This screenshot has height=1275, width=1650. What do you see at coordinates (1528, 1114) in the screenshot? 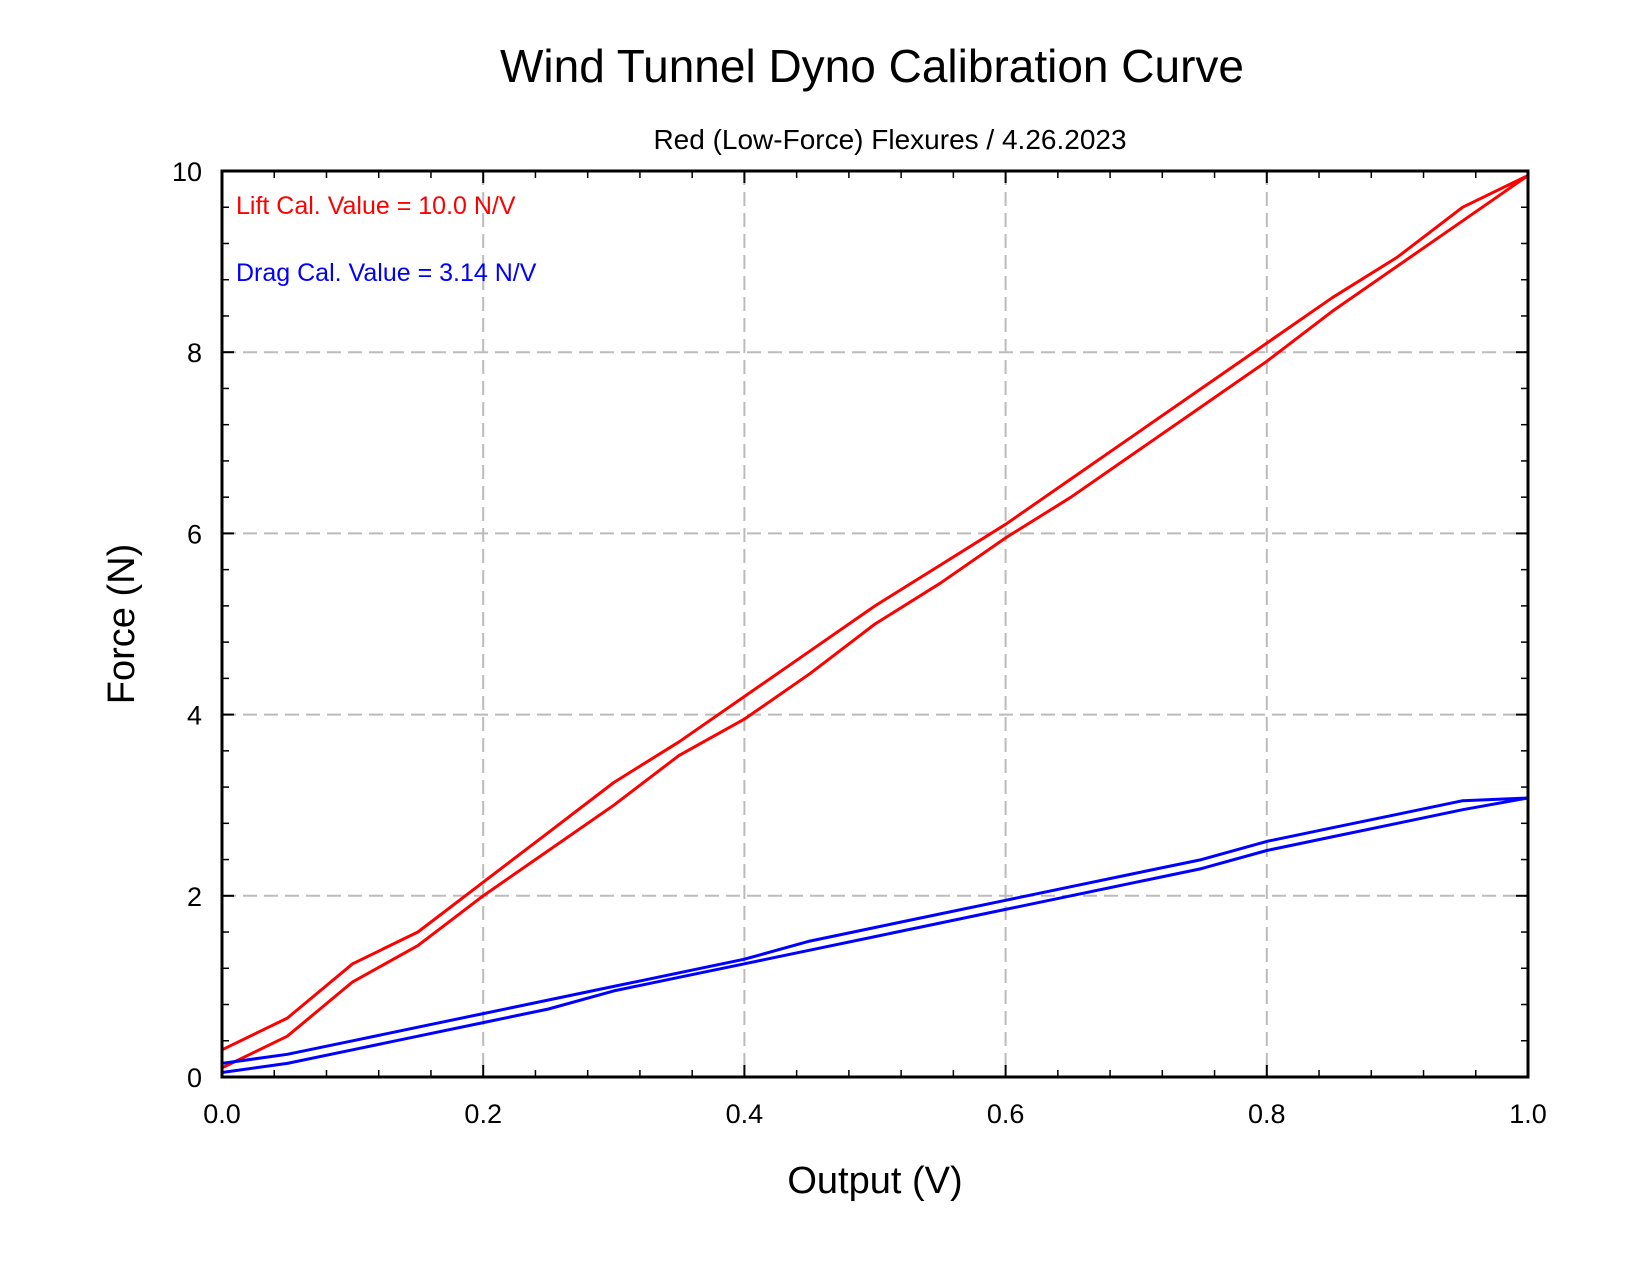
I see `x-tick-label: 1.0` at bounding box center [1528, 1114].